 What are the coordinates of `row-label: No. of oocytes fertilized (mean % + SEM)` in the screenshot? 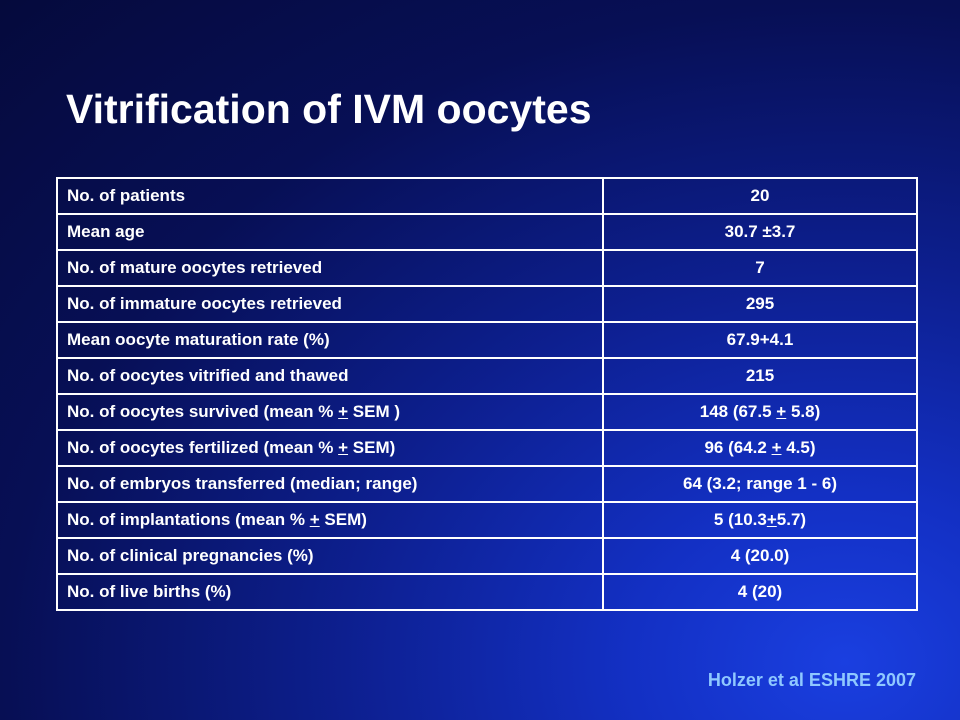 It's located at (330, 448).